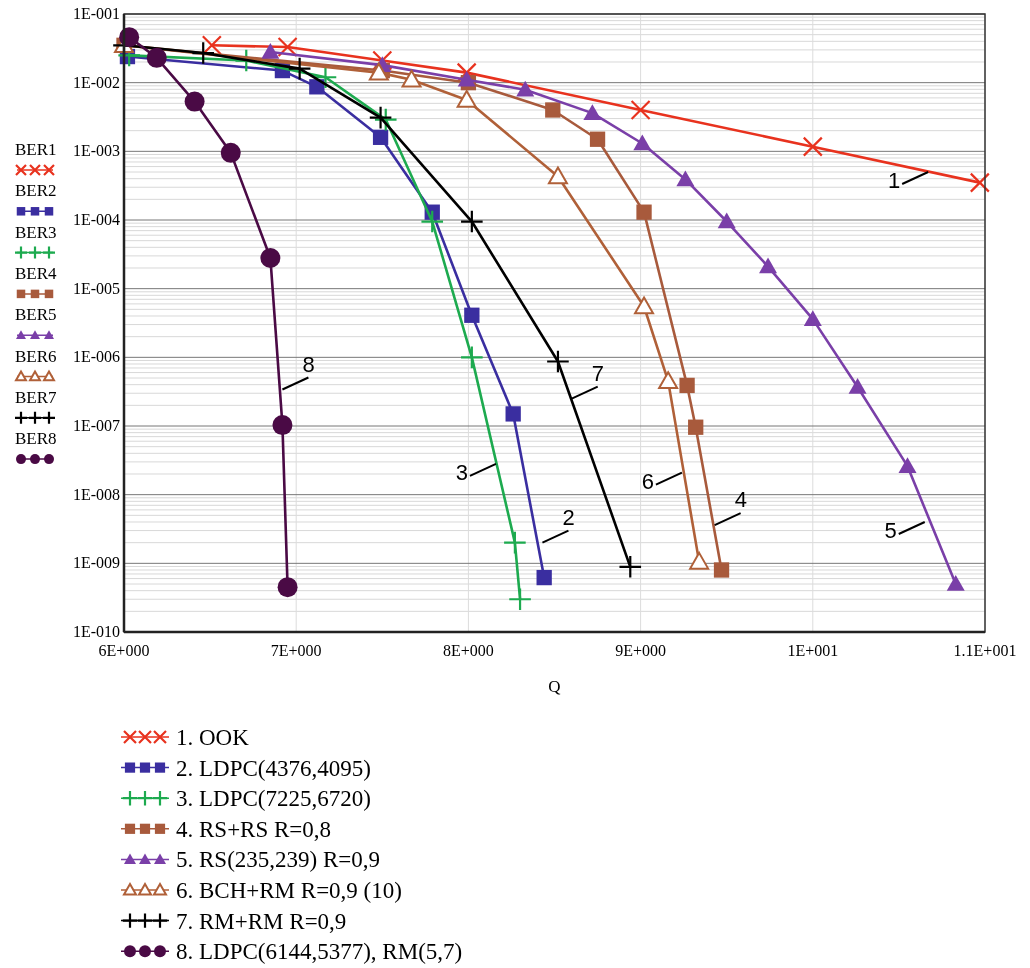 Image resolution: width=1030 pixels, height=968 pixels. I want to click on text: BER6, so click(36, 356).